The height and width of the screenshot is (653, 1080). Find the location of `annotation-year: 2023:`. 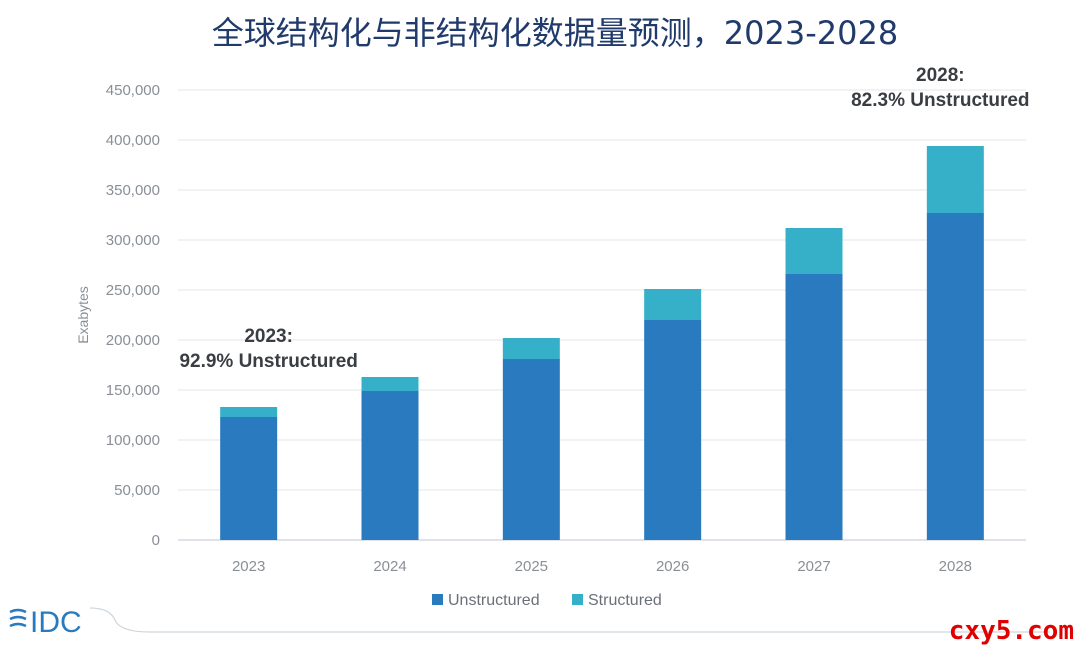

annotation-year: 2023: is located at coordinates (268, 336).